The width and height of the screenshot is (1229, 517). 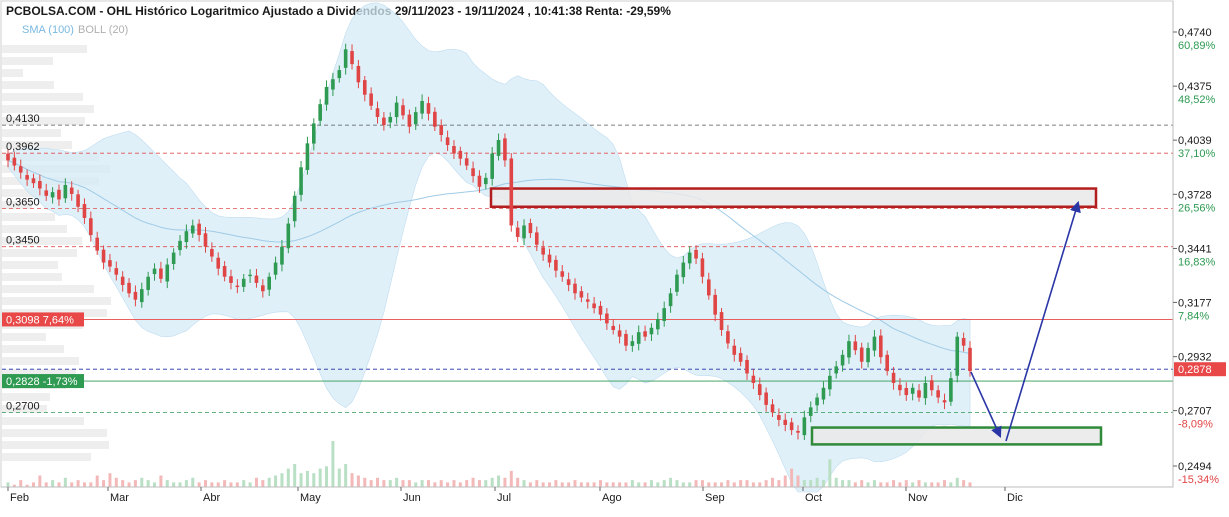 What do you see at coordinates (1195, 370) in the screenshot?
I see `current-price-tag: 0,2878` at bounding box center [1195, 370].